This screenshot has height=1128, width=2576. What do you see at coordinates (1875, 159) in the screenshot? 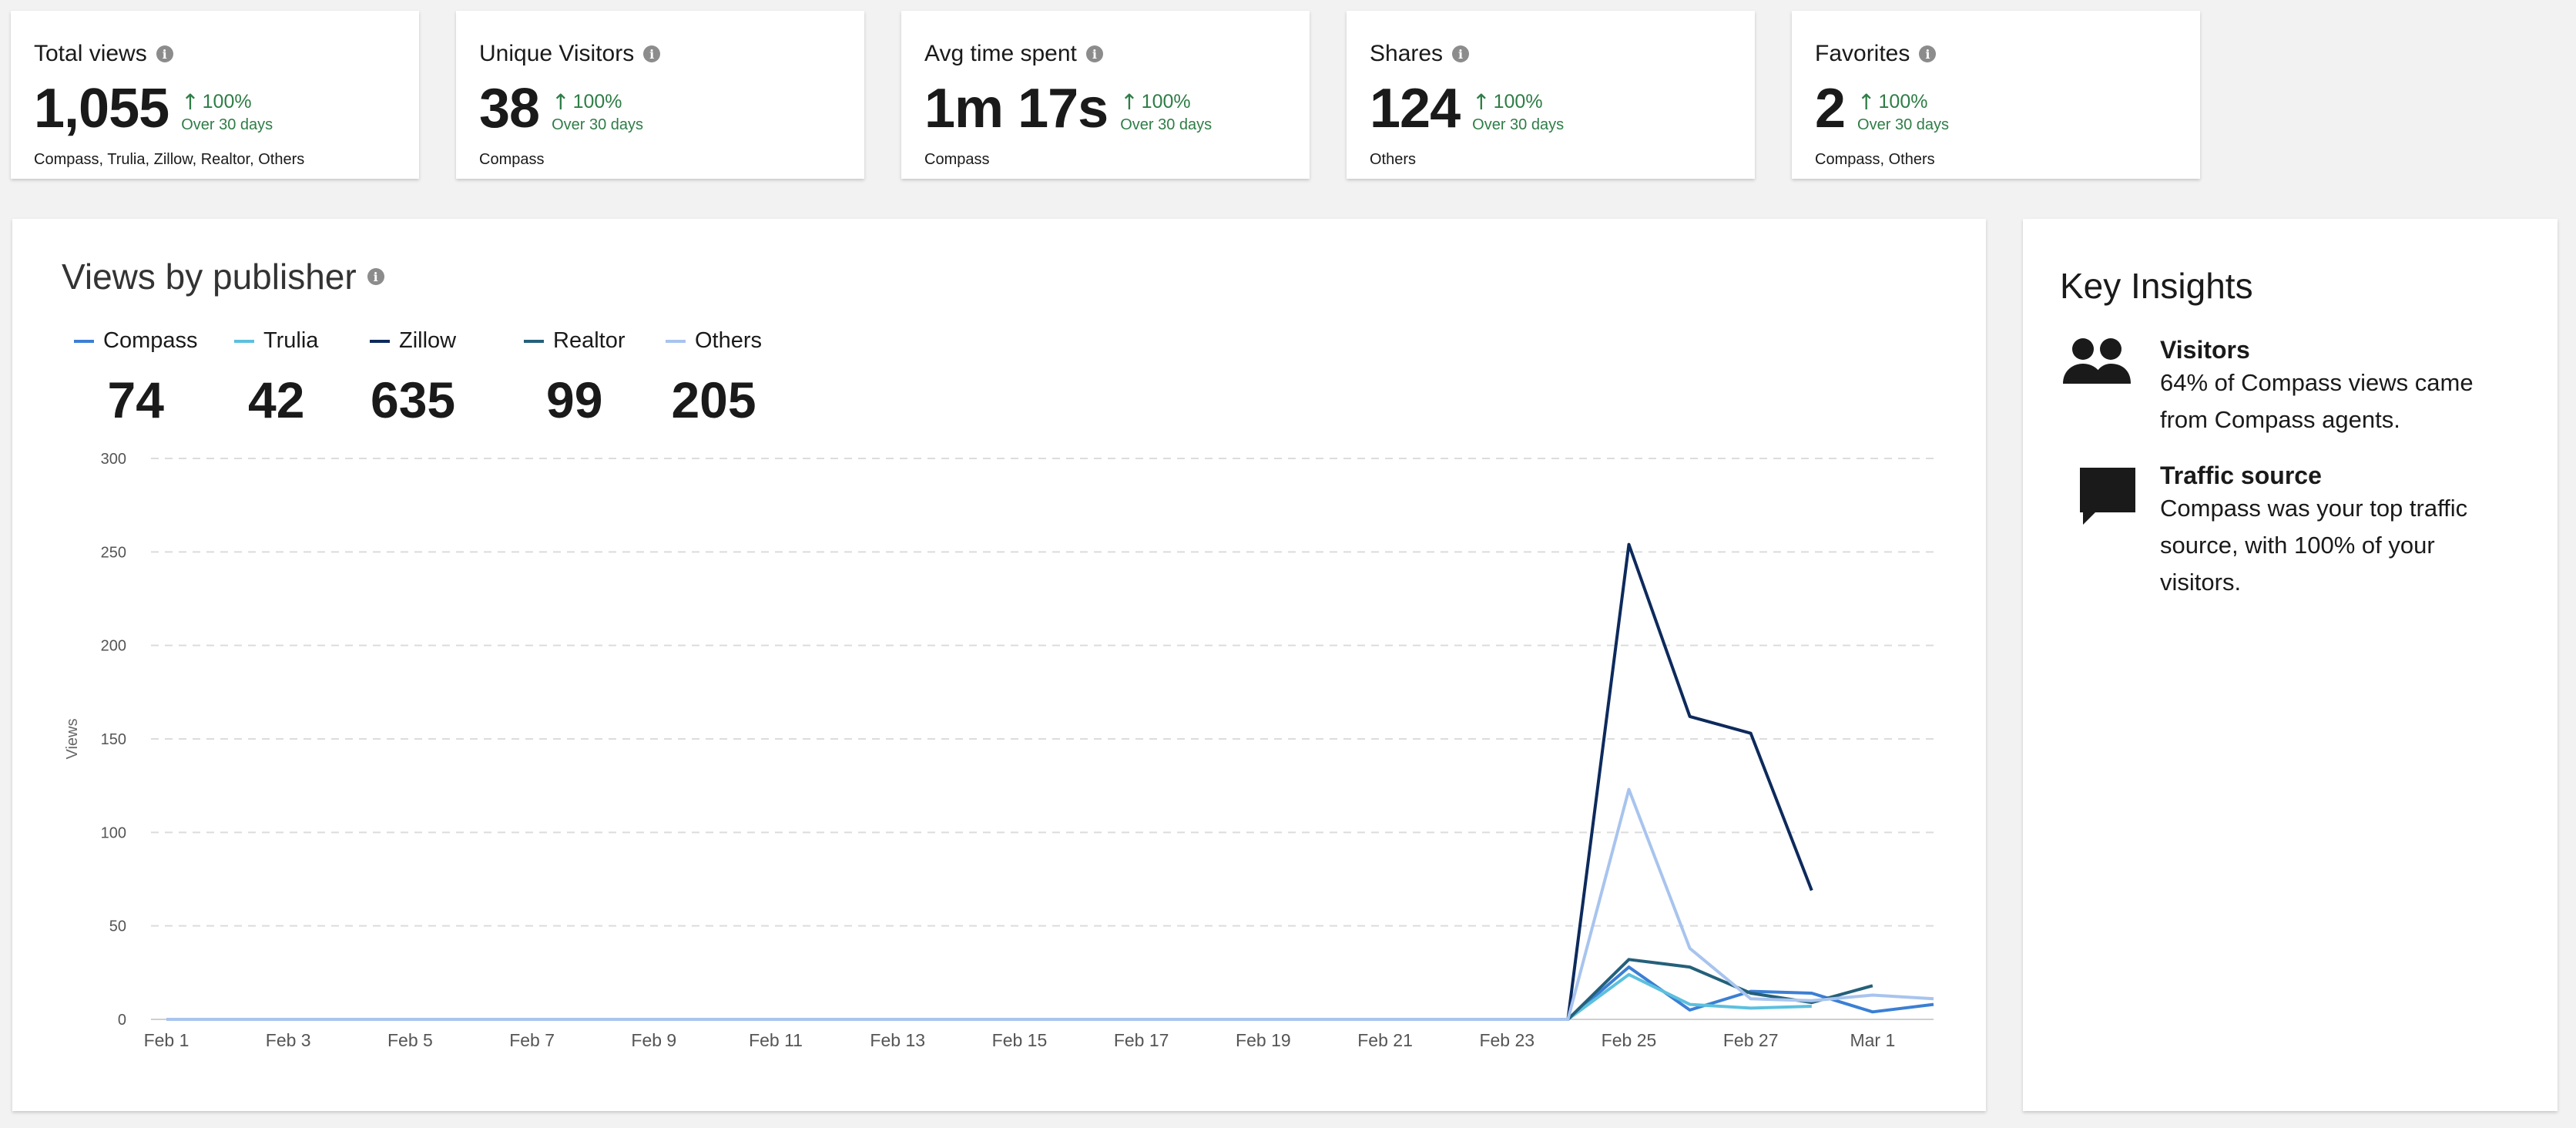
I see `stat-sources: Compass, Others` at bounding box center [1875, 159].